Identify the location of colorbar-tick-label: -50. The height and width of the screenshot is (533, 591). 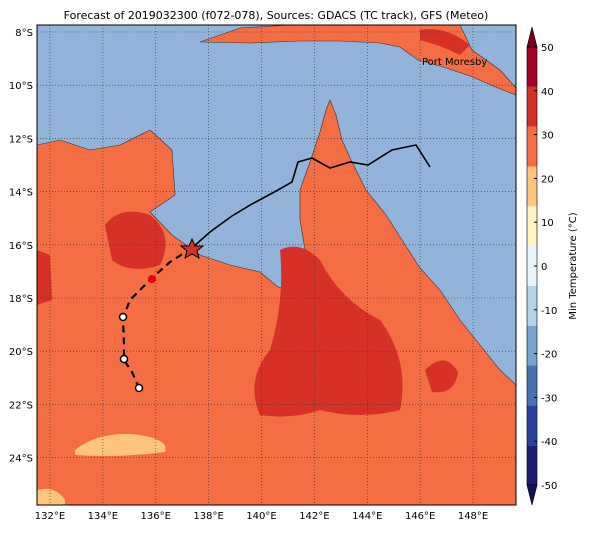
(549, 486).